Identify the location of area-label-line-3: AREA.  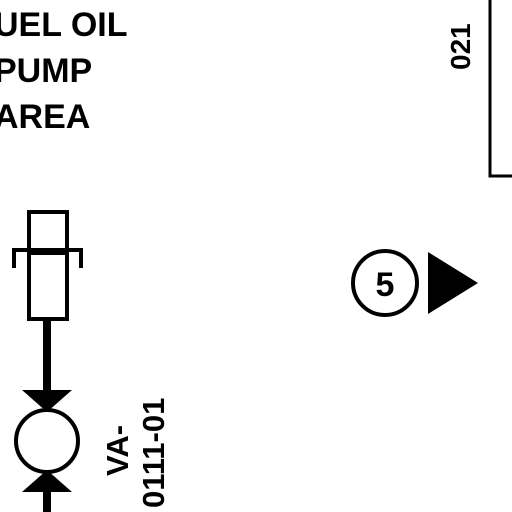
(45, 117).